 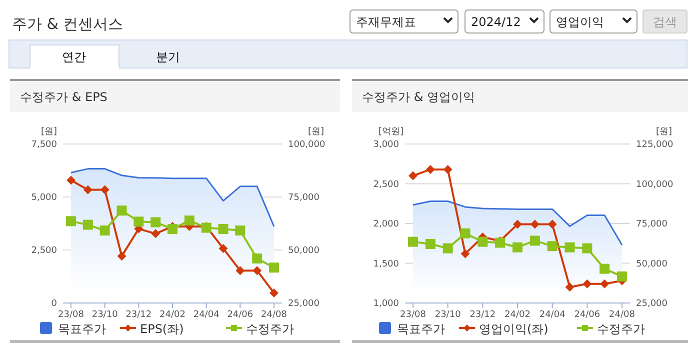 I want to click on y-tick-label: 3,000, so click(x=386, y=145).